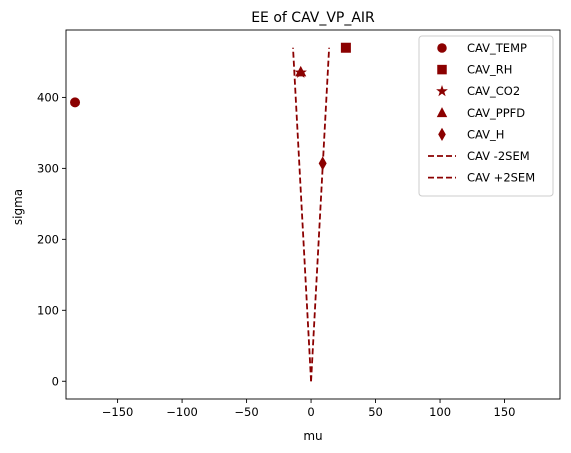  I want to click on x-axis-label: mu, so click(312, 436).